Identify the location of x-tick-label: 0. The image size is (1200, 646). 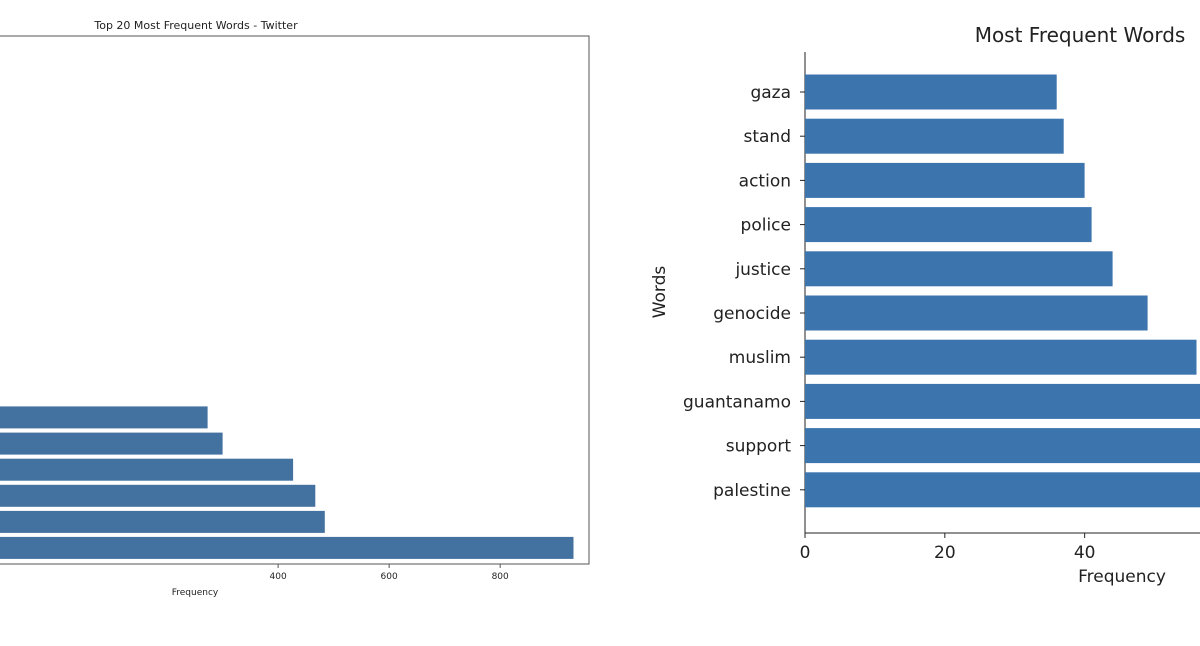
(805, 553).